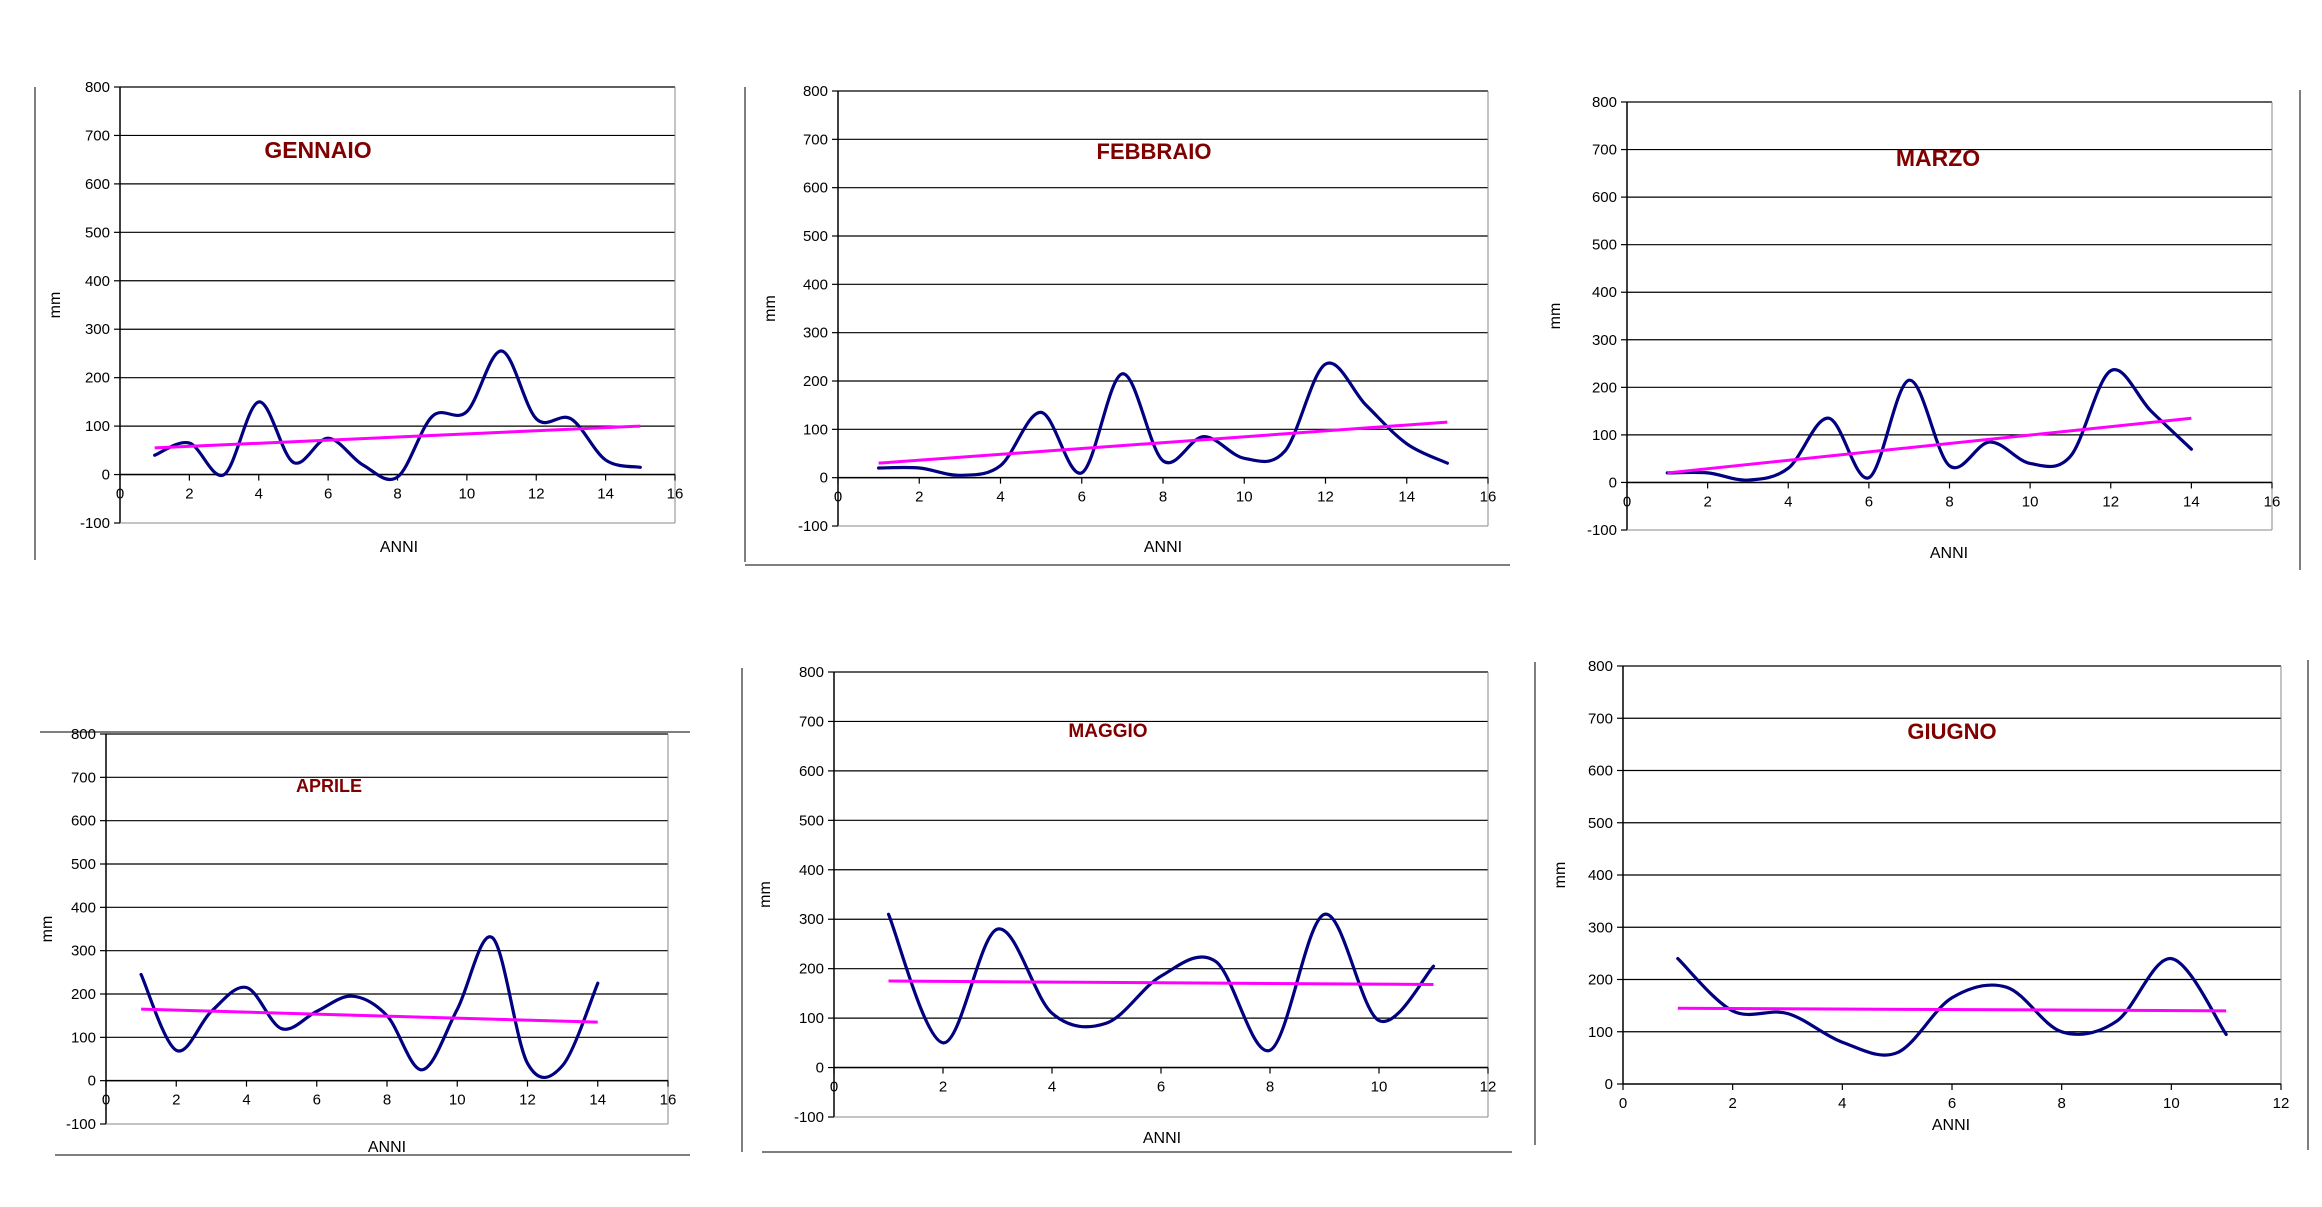 The height and width of the screenshot is (1207, 2322). Describe the element at coordinates (1951, 731) in the screenshot. I see `chart-title: GIUGNO` at that location.